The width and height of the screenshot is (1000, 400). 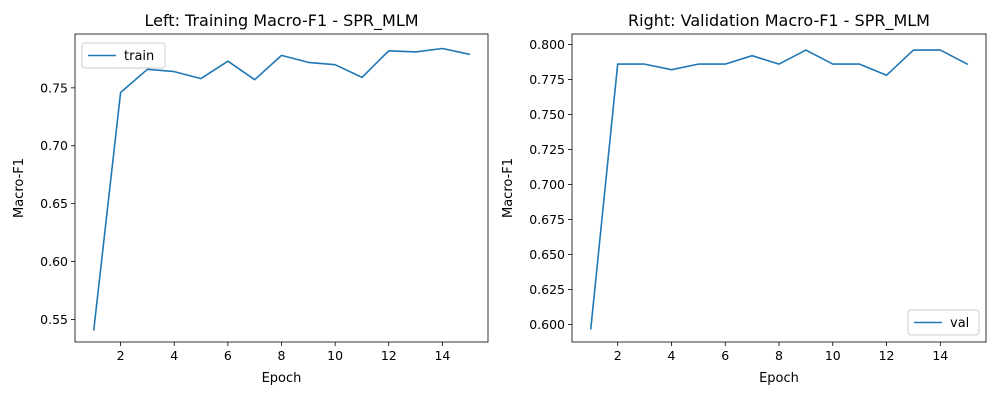 I want to click on left-y-tick-label: 0.60, so click(x=54, y=261).